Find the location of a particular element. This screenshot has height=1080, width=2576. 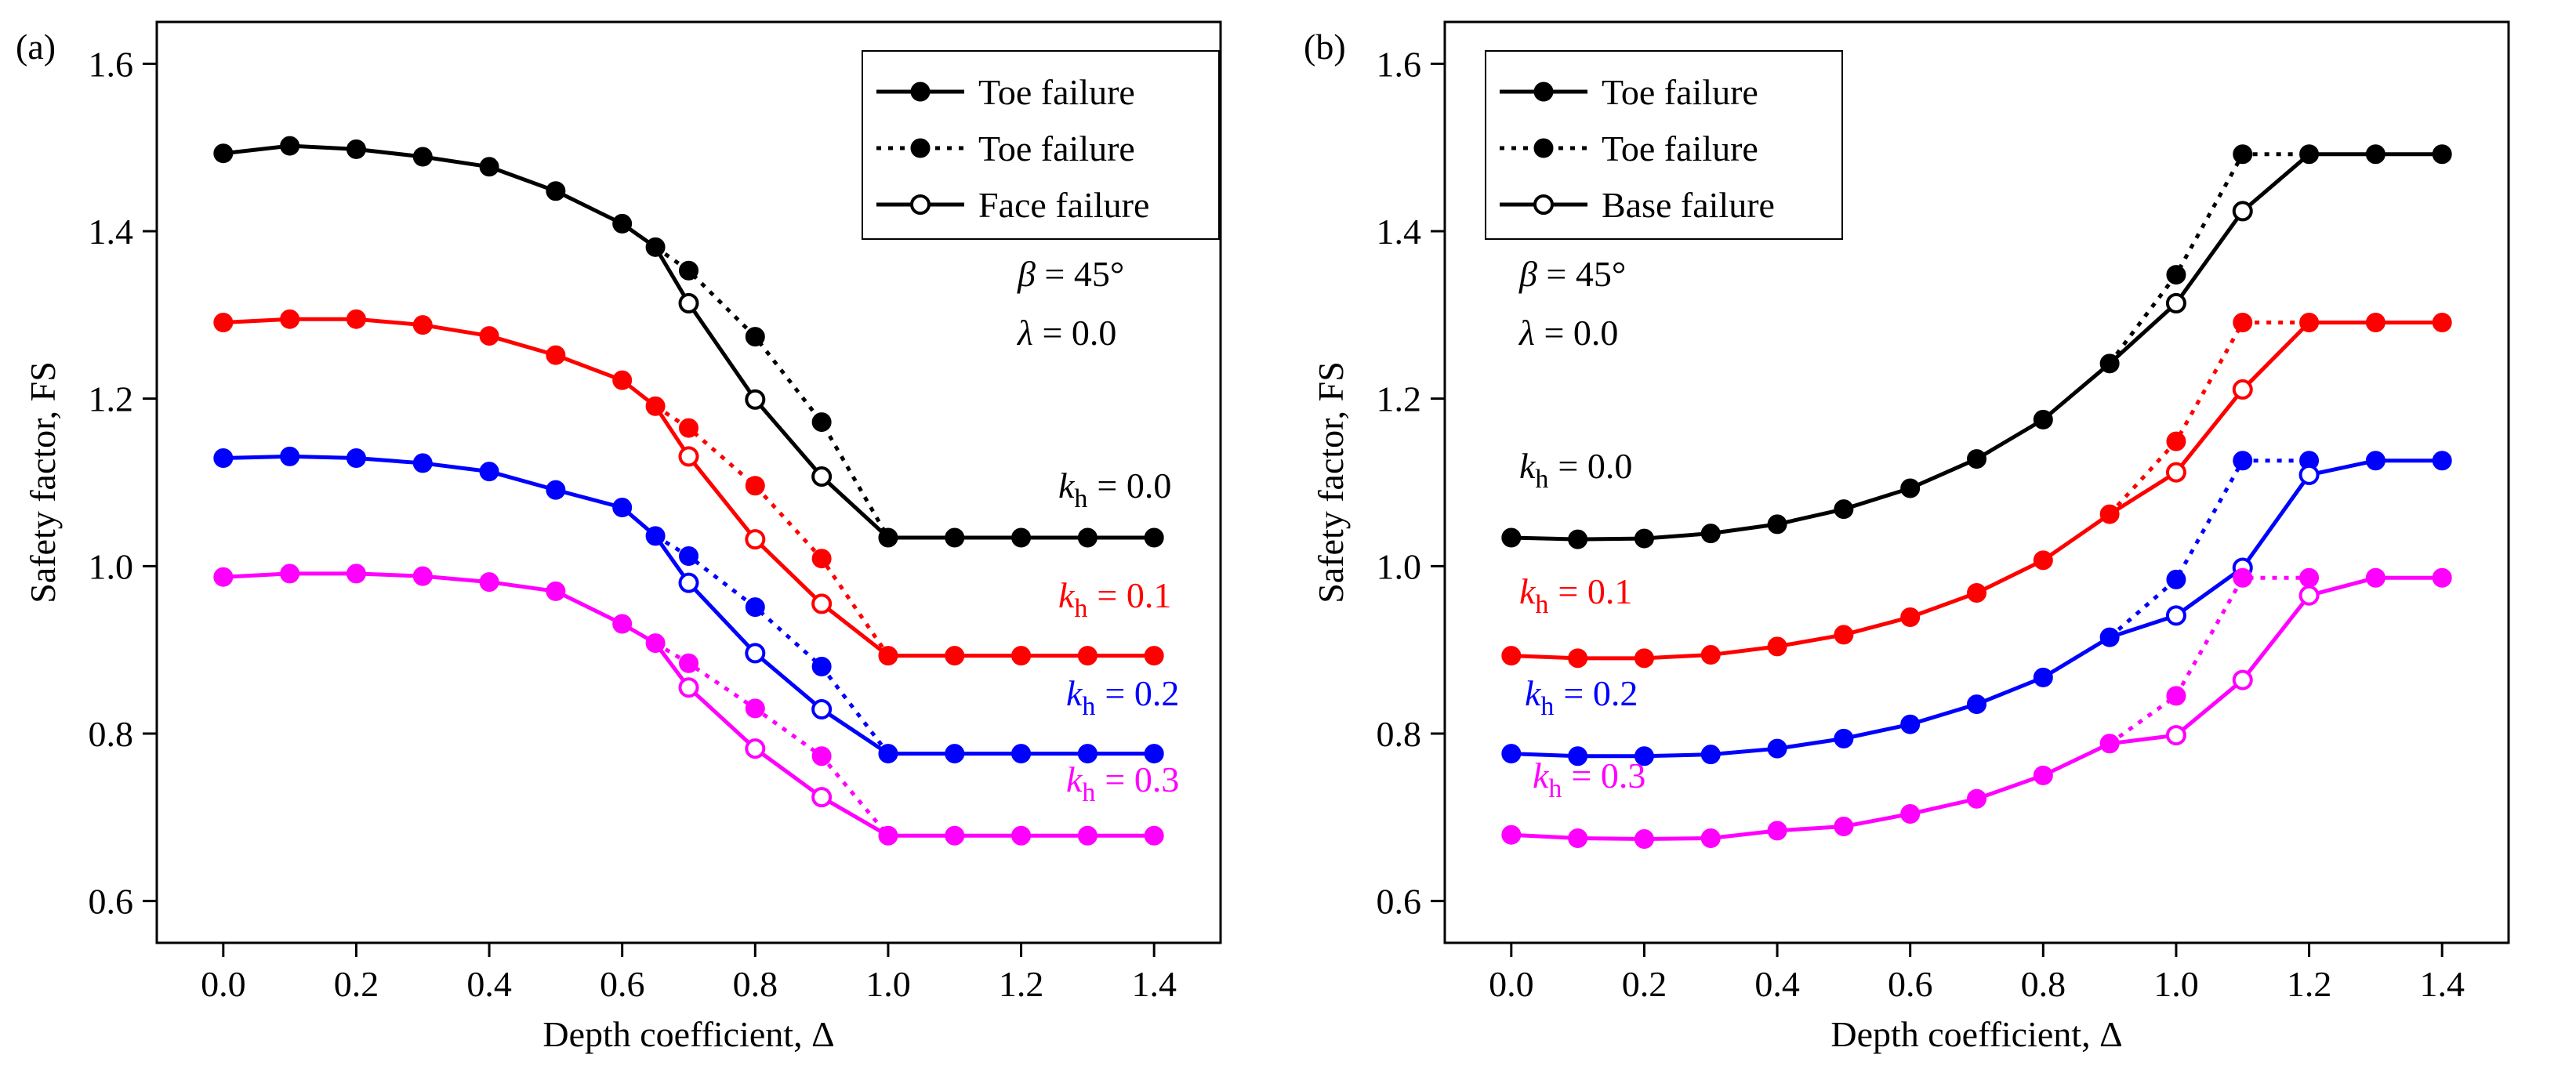

series-label-value: = 0.3 is located at coordinates (1608, 776).